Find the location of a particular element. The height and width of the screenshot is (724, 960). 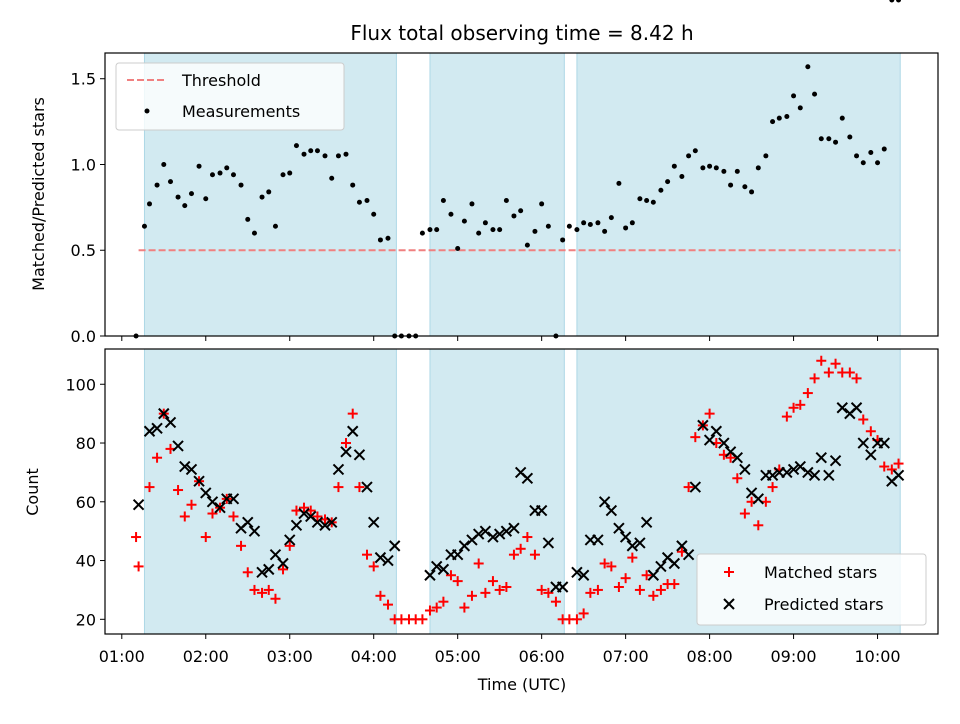

x-axis-label: Time (UTC) is located at coordinates (521, 684).